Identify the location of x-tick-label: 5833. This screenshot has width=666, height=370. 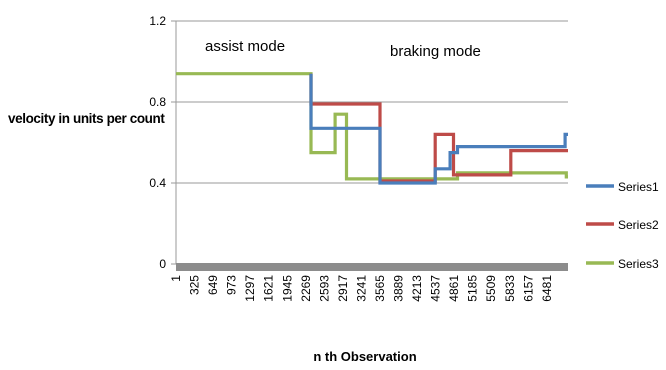
(510, 288).